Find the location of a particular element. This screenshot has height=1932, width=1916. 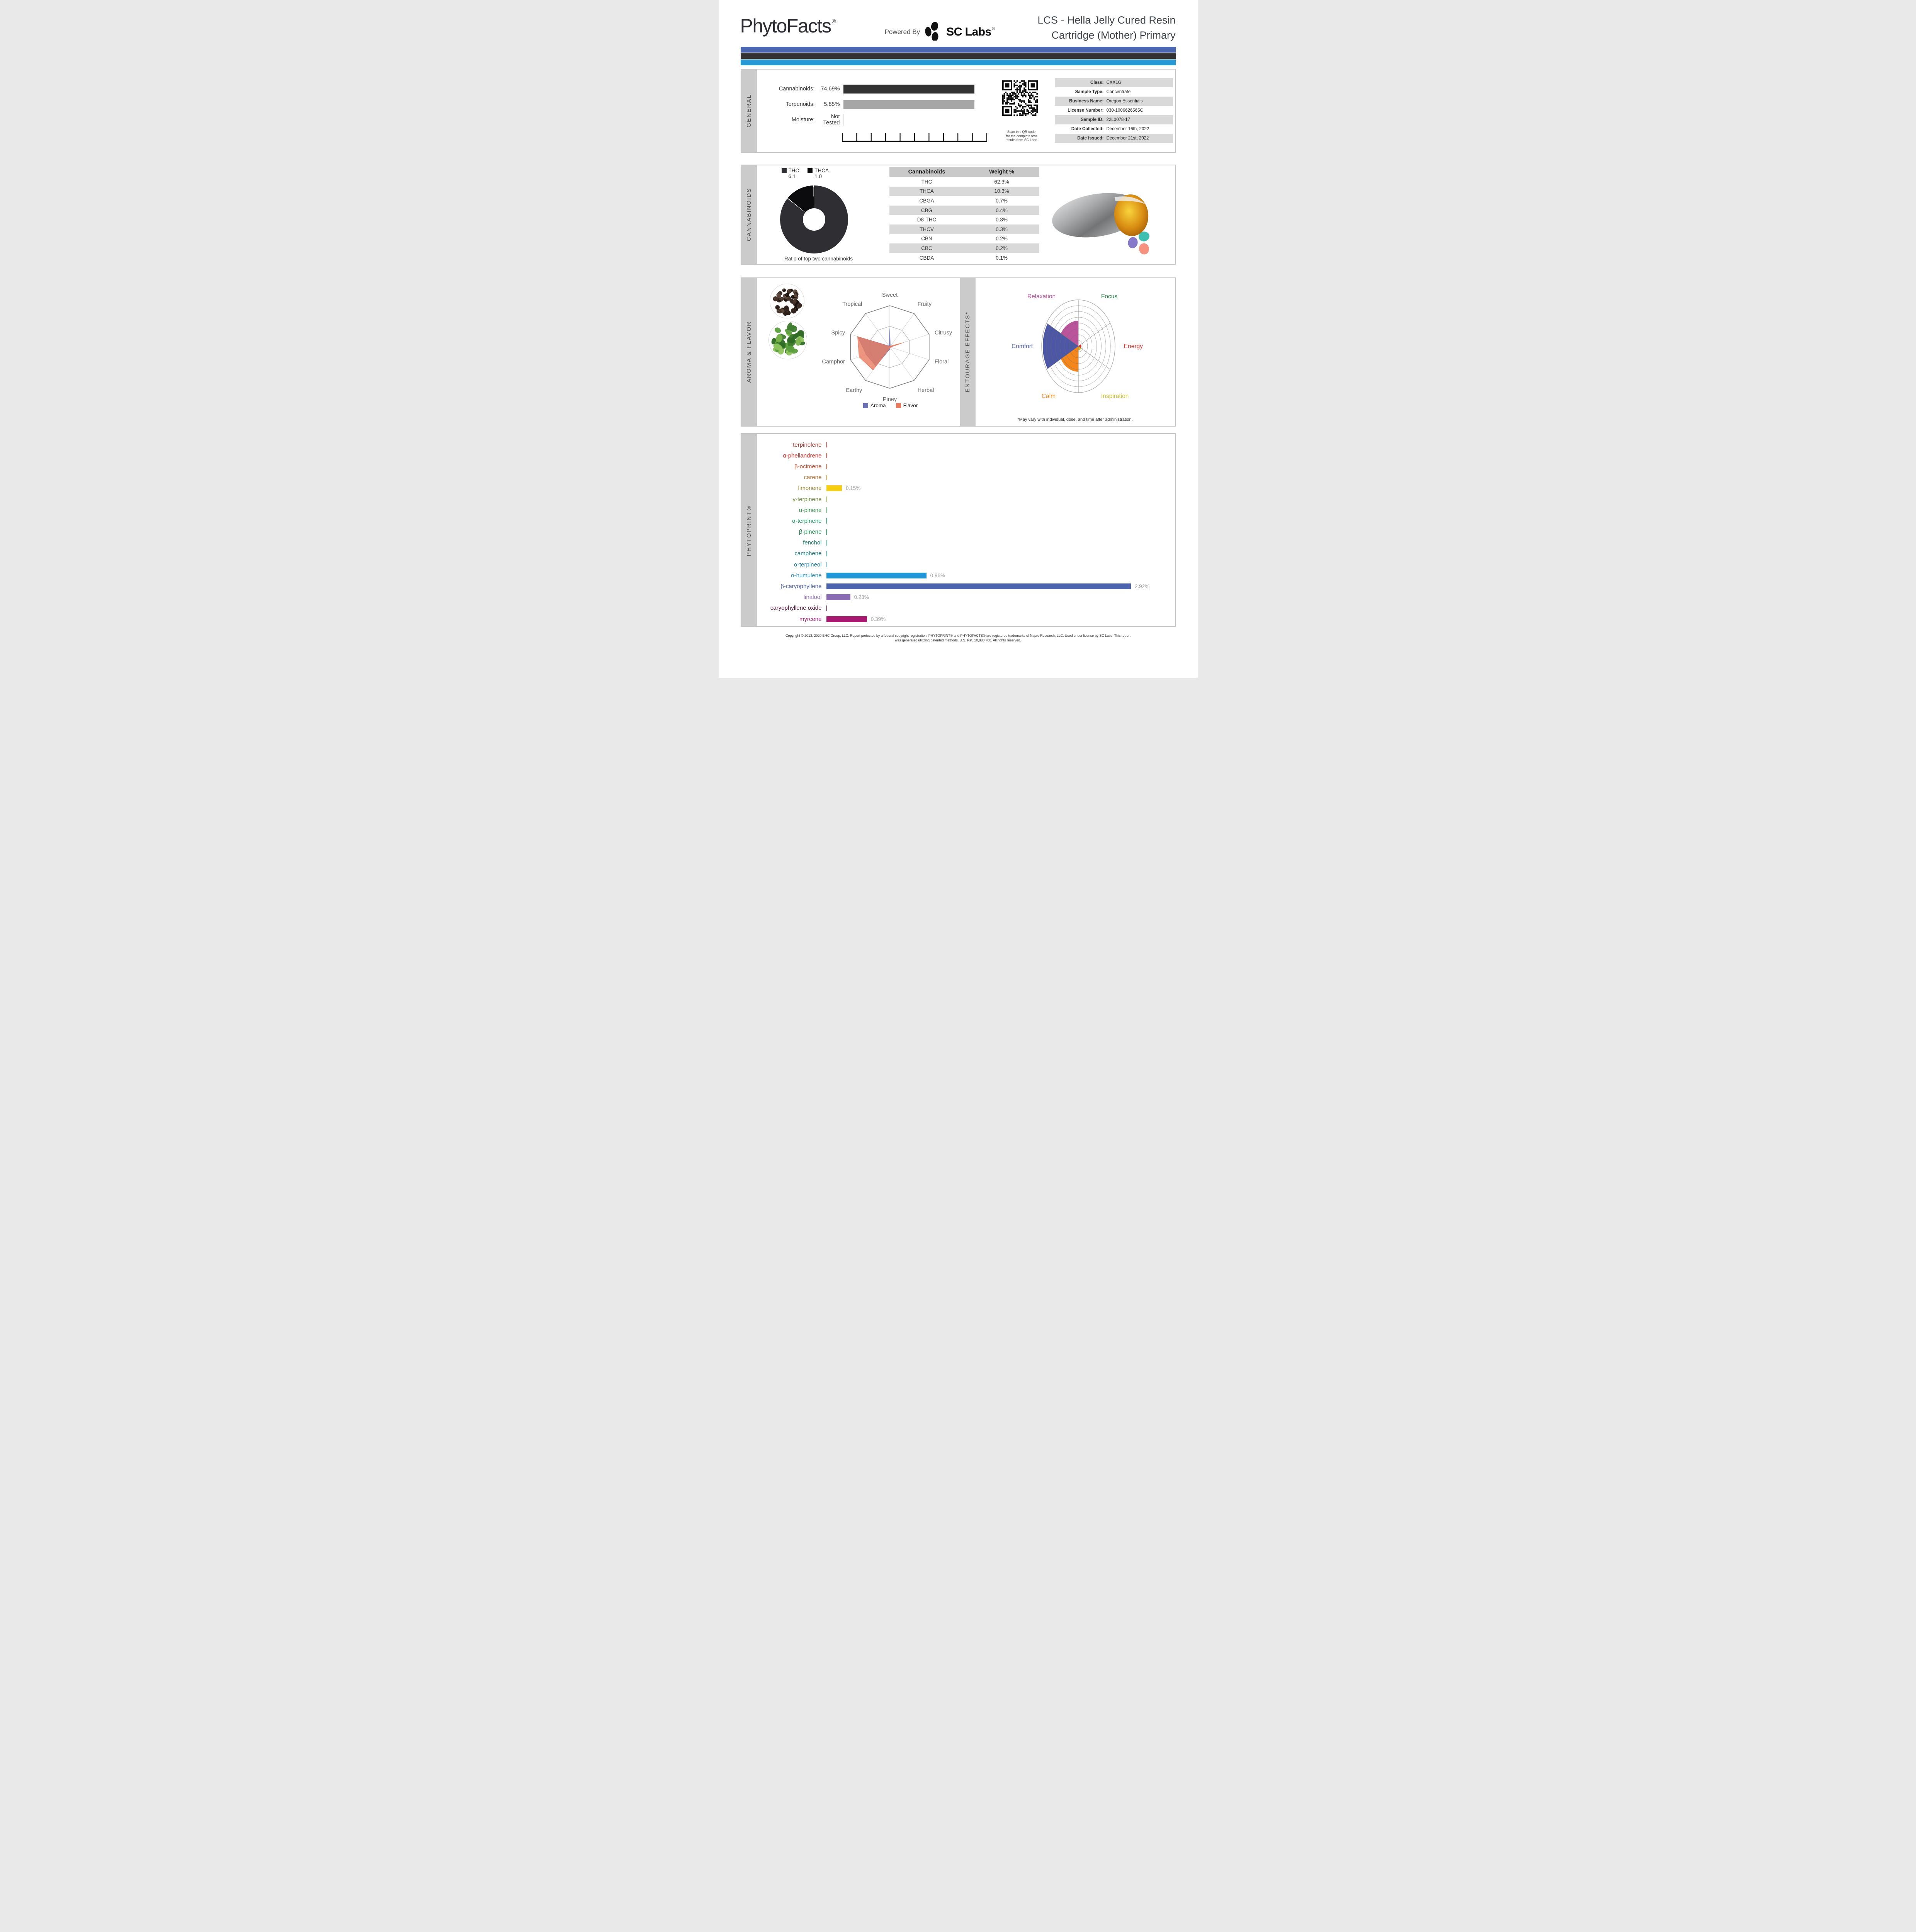

cannabinoid-weight: 0.4% is located at coordinates (1002, 210).